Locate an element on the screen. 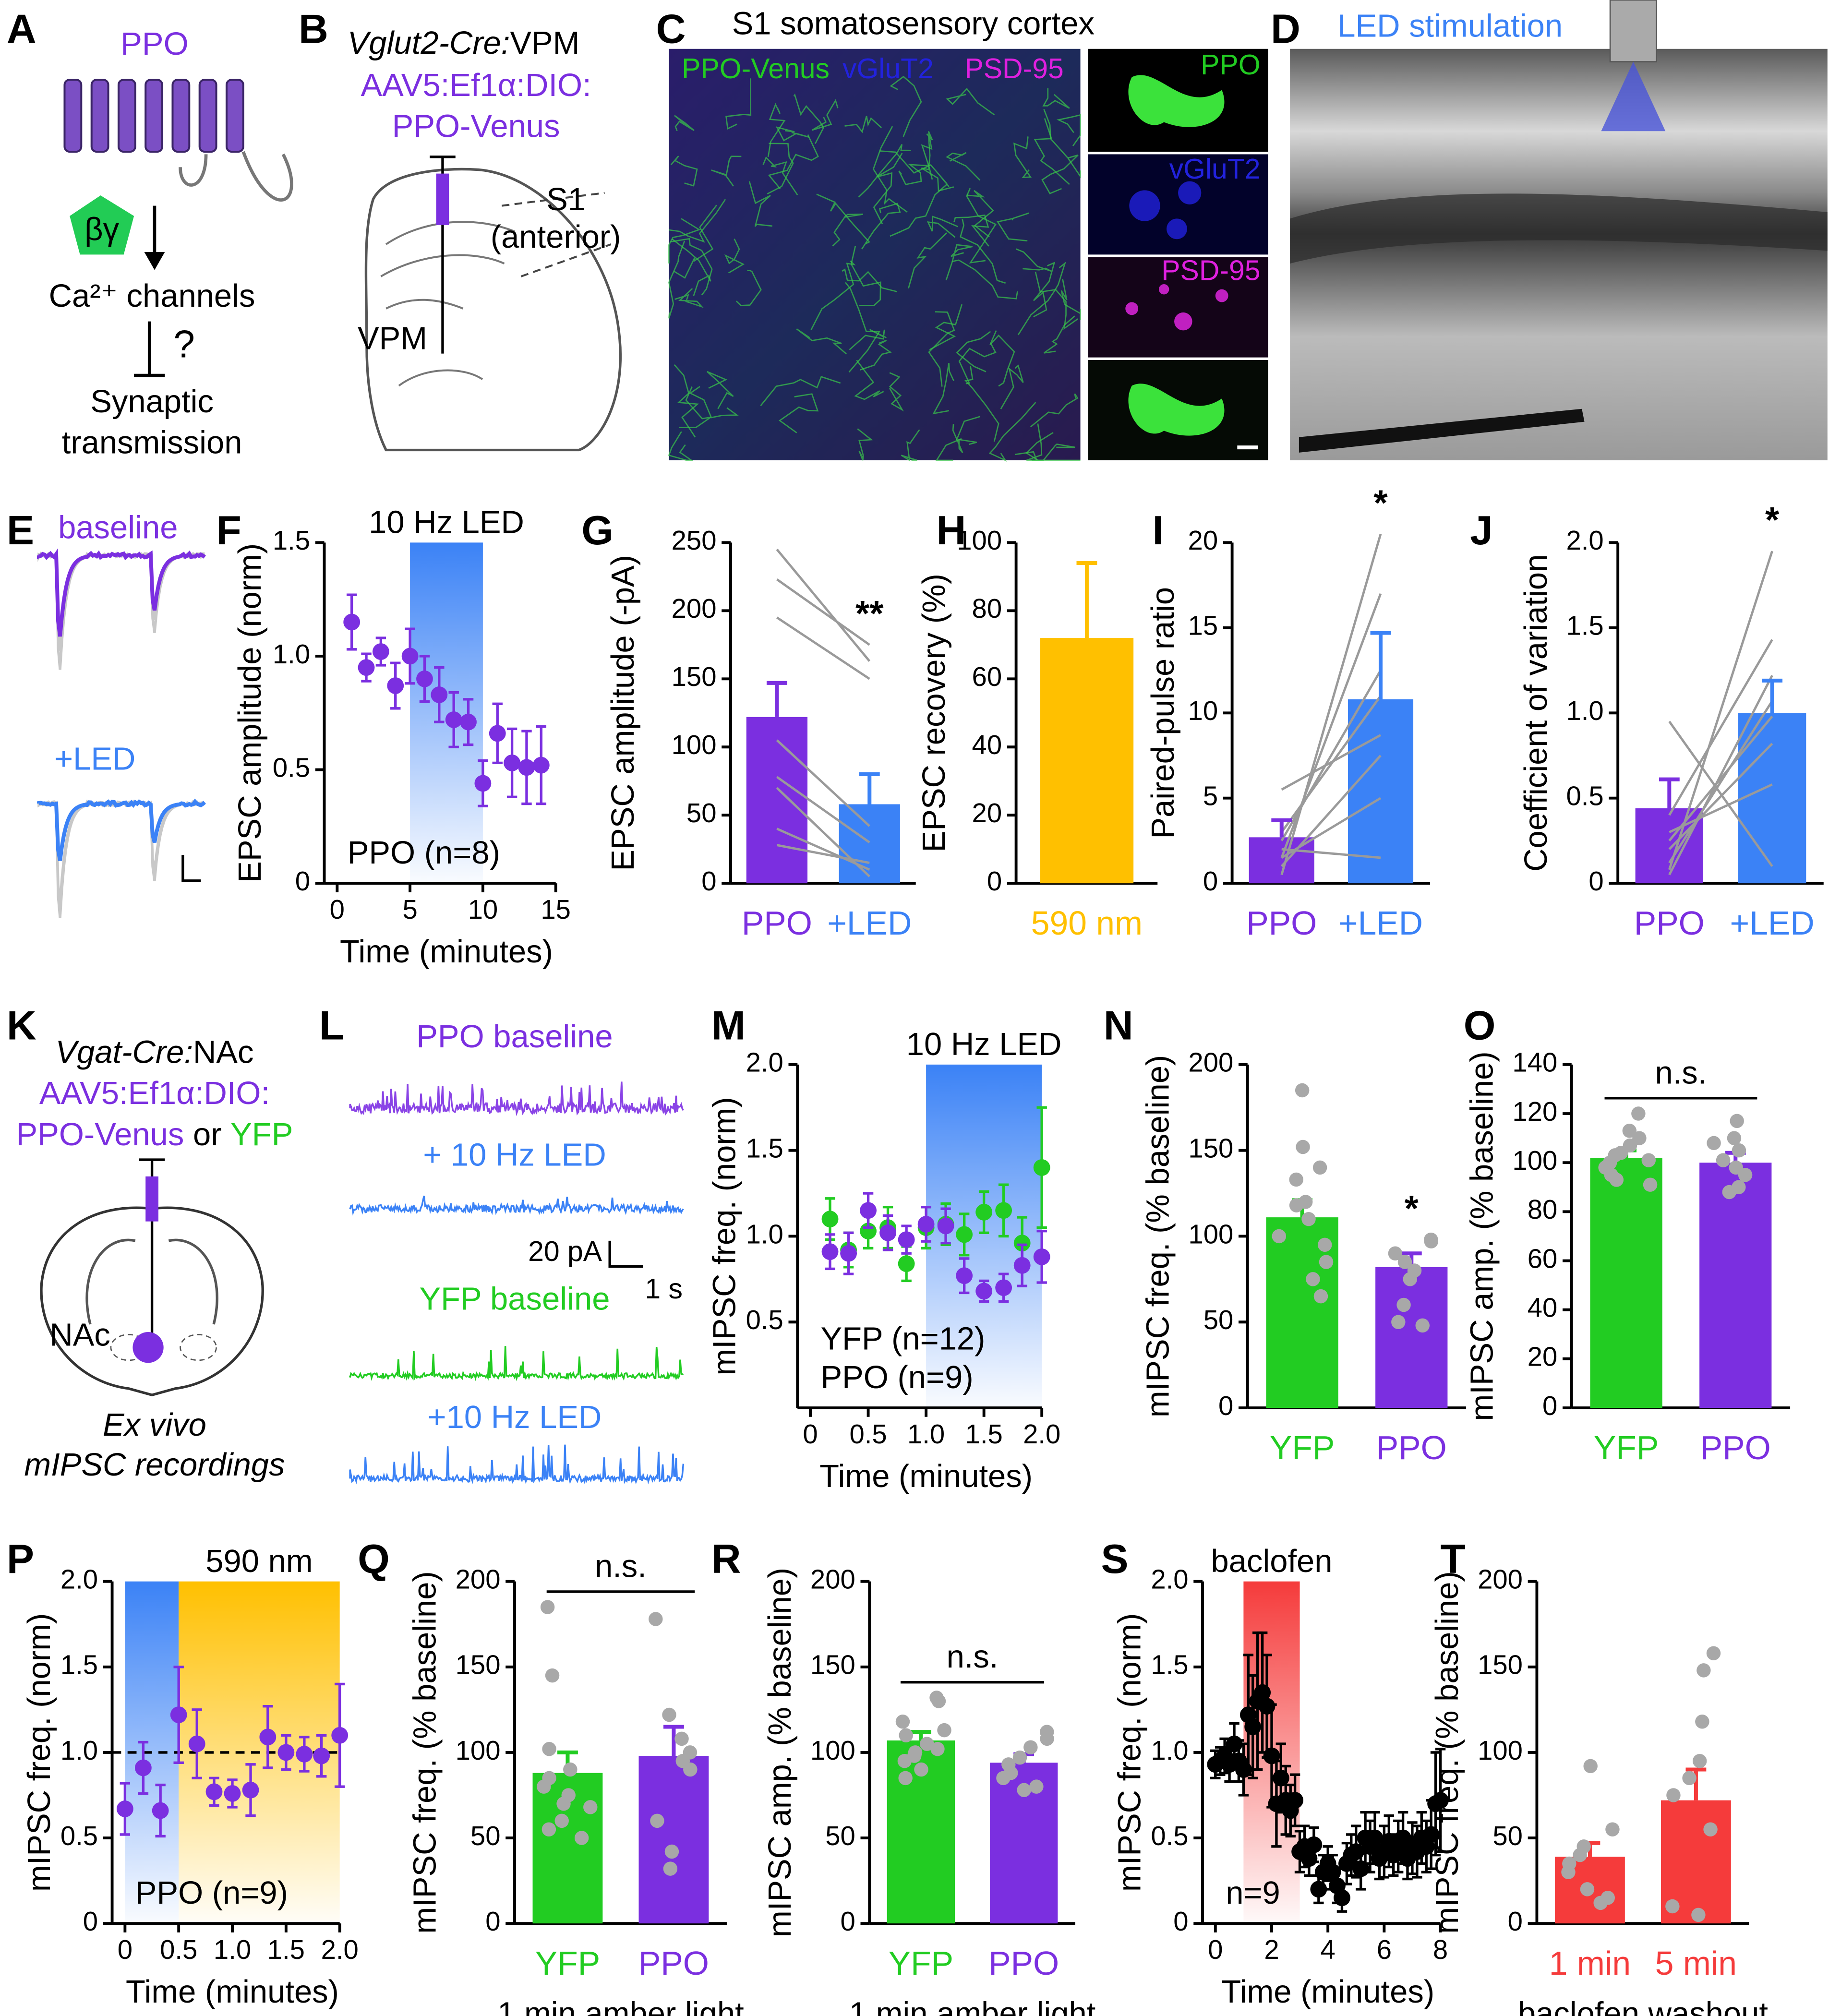 The height and width of the screenshot is (2016, 1829). region-border is located at coordinates (556, 234).